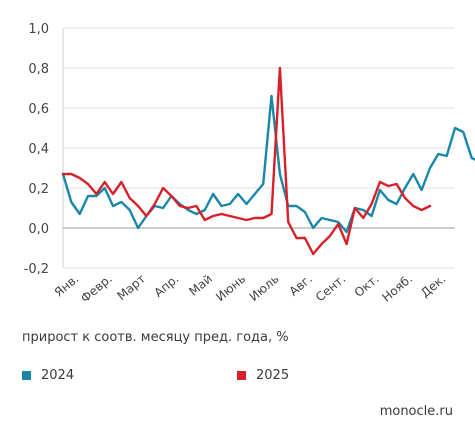 The width and height of the screenshot is (475, 439). I want to click on legend-swatch-2024, so click(26, 375).